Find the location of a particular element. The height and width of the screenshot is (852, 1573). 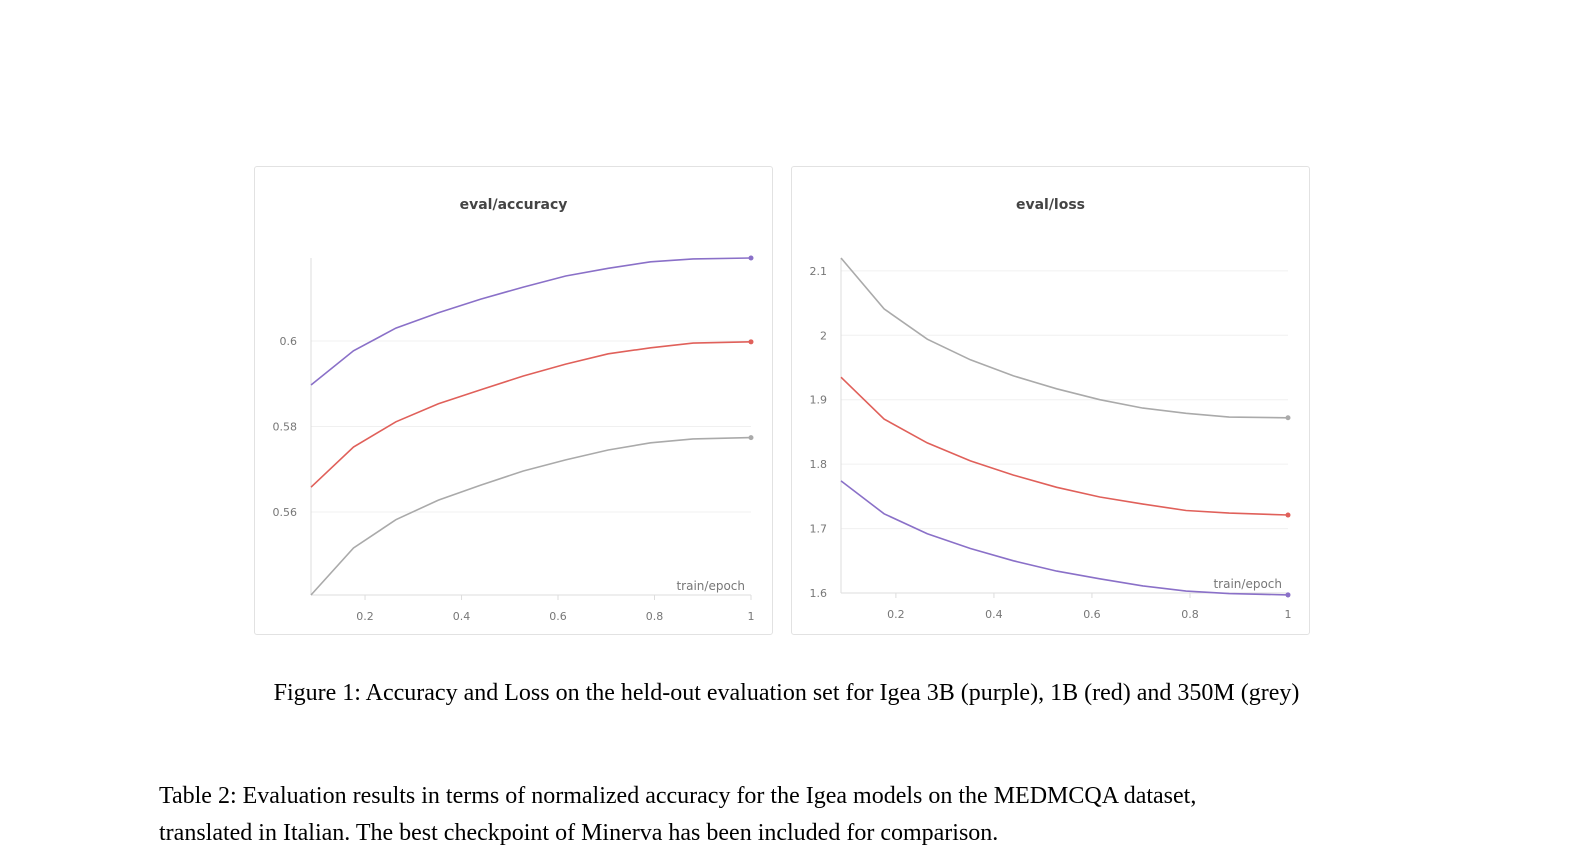

chart-title: eval/accuracy is located at coordinates (513, 205).